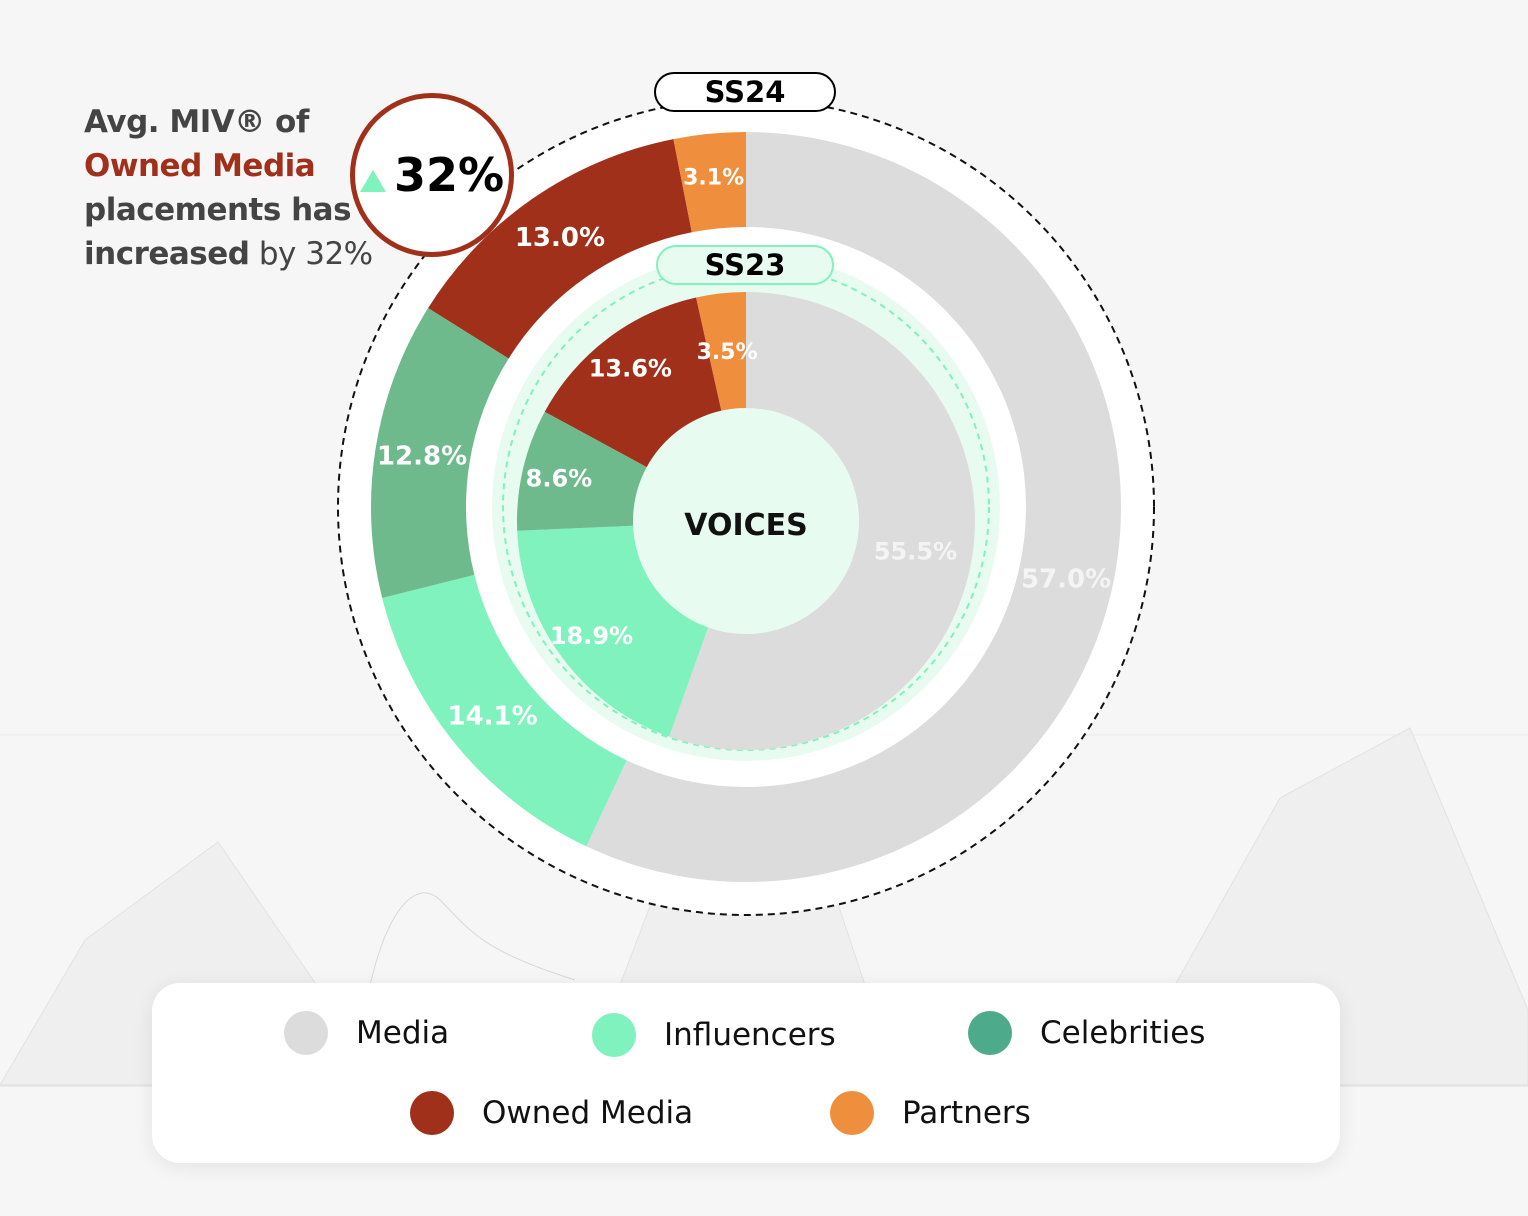  Describe the element at coordinates (745, 265) in the screenshot. I see `ss23-label: SS23` at that location.